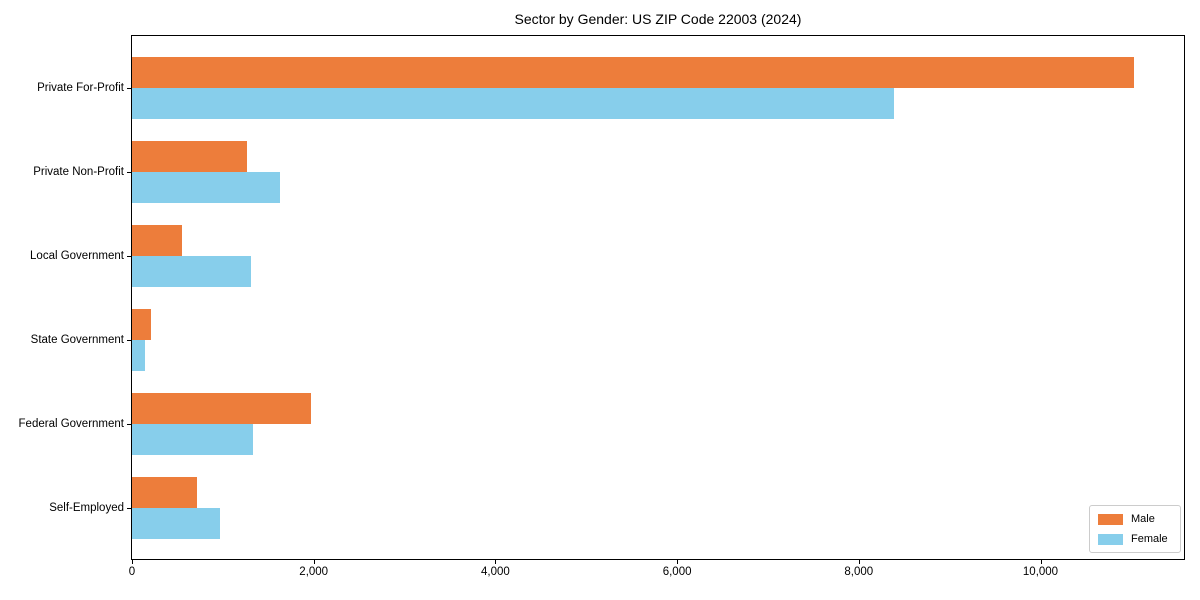 The width and height of the screenshot is (1200, 600). What do you see at coordinates (132, 572) in the screenshot?
I see `x-tick-label-0: 0` at bounding box center [132, 572].